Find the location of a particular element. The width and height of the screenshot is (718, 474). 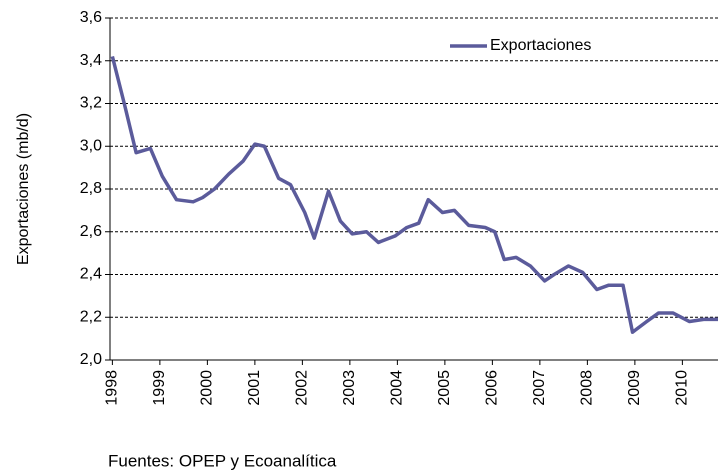

y-tick-label: 2,0 is located at coordinates (91, 359).